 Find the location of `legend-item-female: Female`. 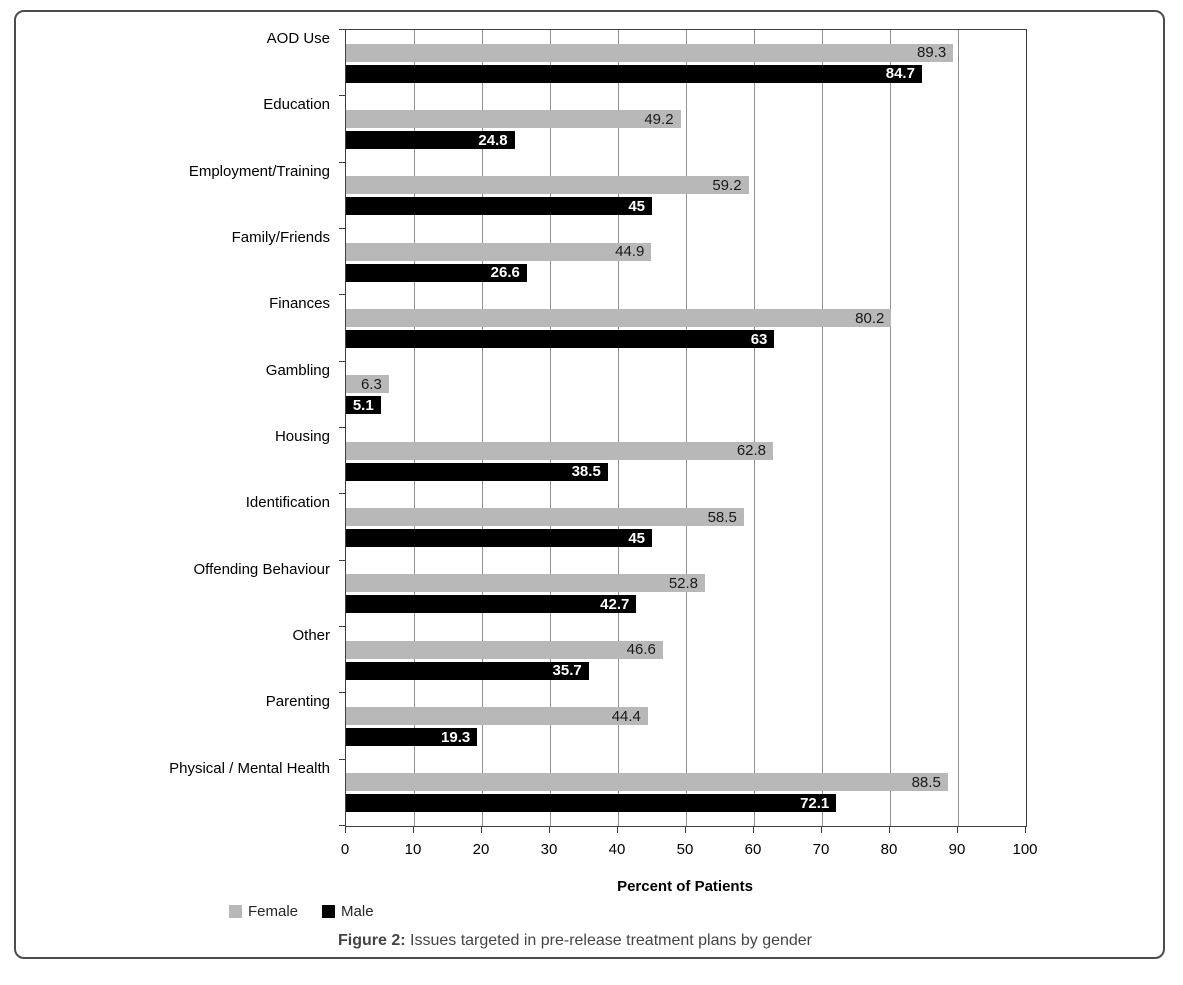

legend-item-female: Female is located at coordinates (263, 911).